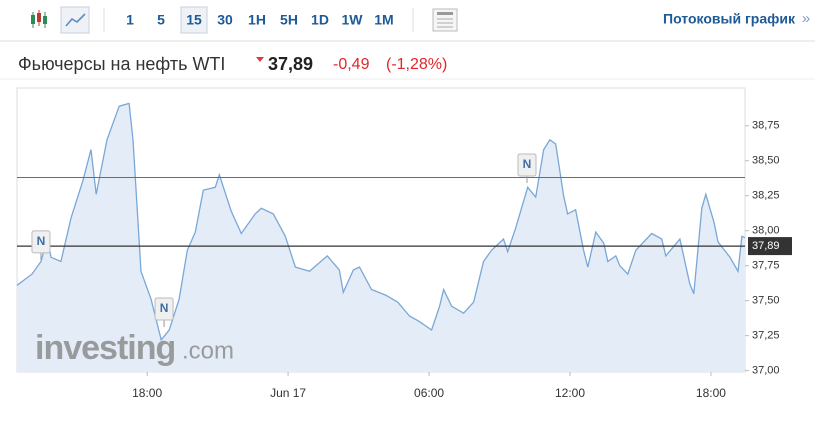 This screenshot has width=815, height=437. I want to click on change: -0,49, so click(351, 64).